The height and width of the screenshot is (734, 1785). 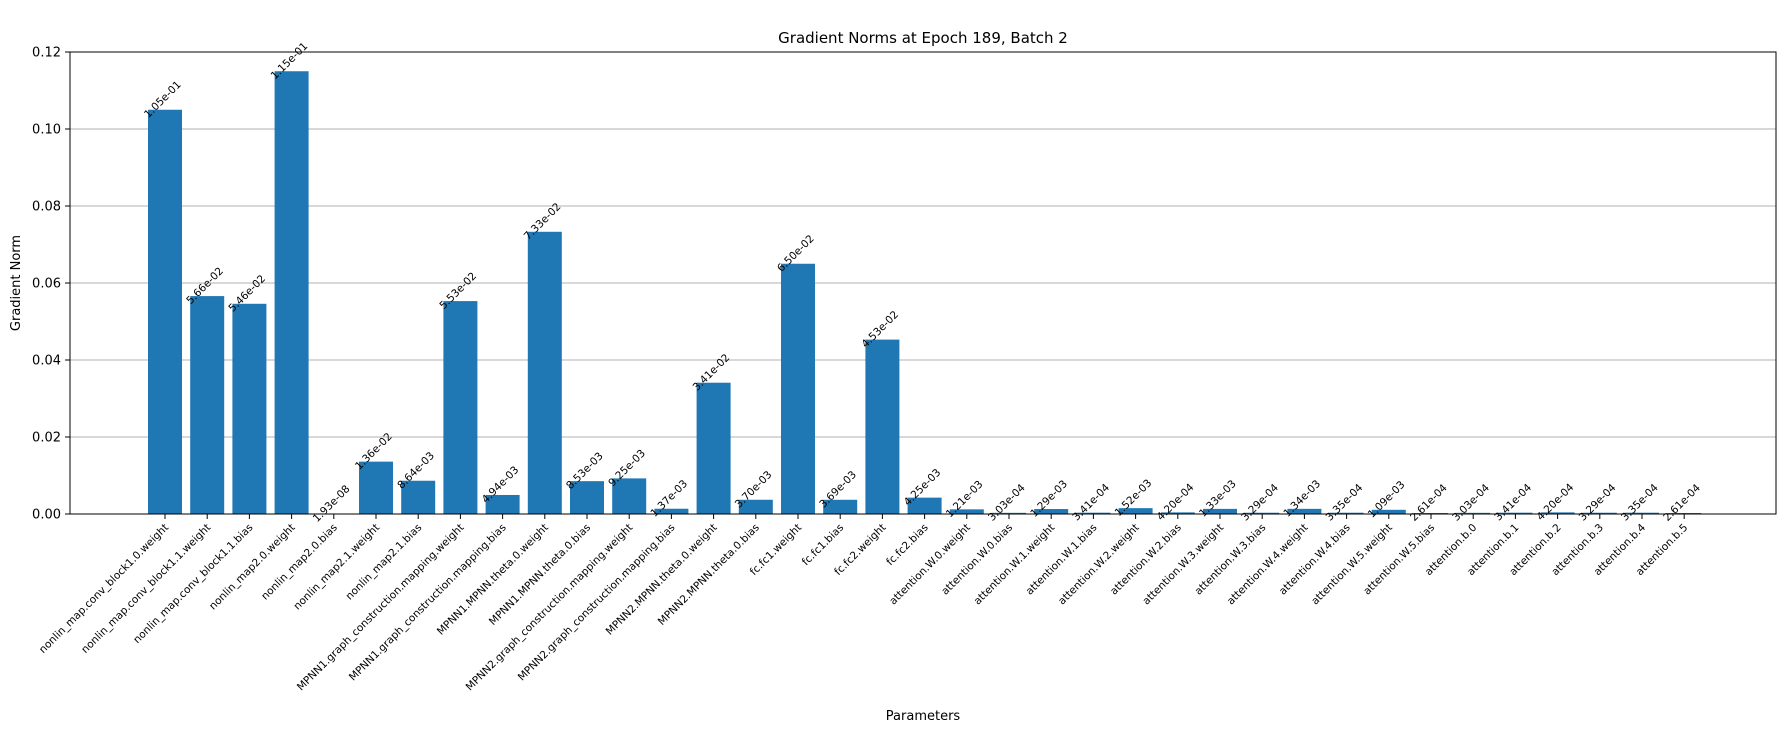 I want to click on y-axis: 0.00 0.02 0.04 0.06 0.08 0.10 0.12, so click(x=51, y=284).